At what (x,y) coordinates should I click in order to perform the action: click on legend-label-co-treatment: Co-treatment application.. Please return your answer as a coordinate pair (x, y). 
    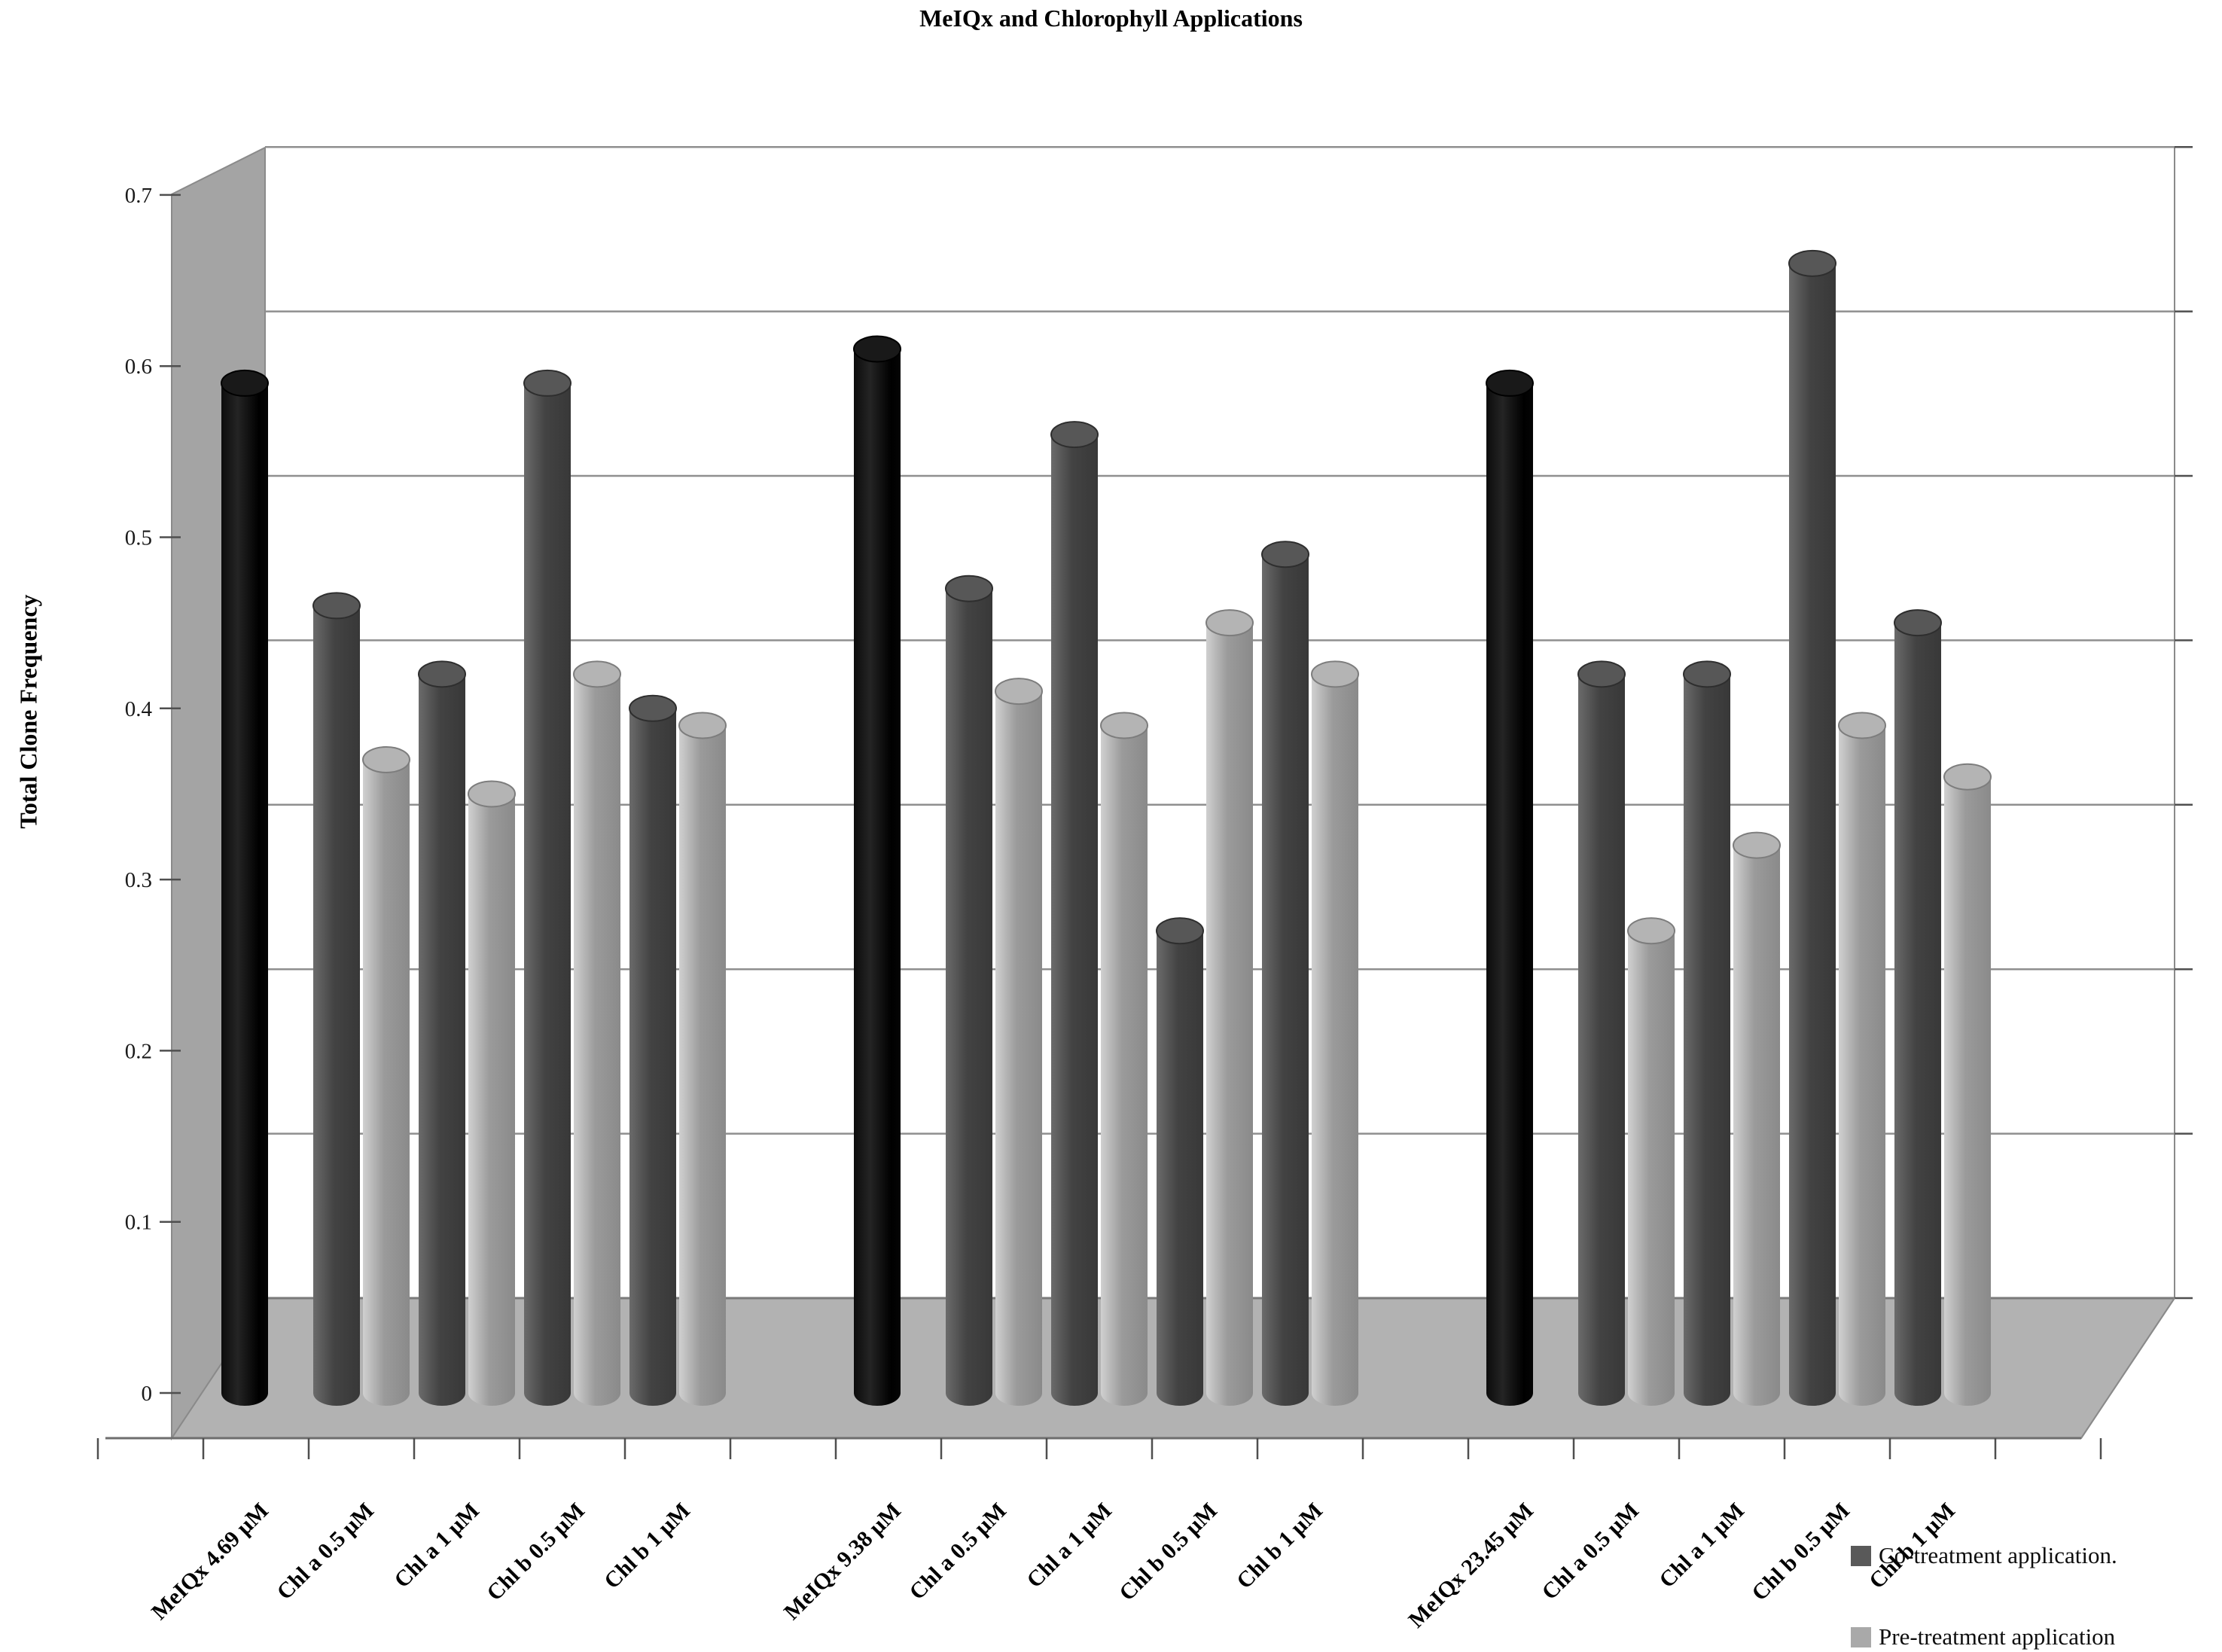
    Looking at the image, I should click on (1998, 1555).